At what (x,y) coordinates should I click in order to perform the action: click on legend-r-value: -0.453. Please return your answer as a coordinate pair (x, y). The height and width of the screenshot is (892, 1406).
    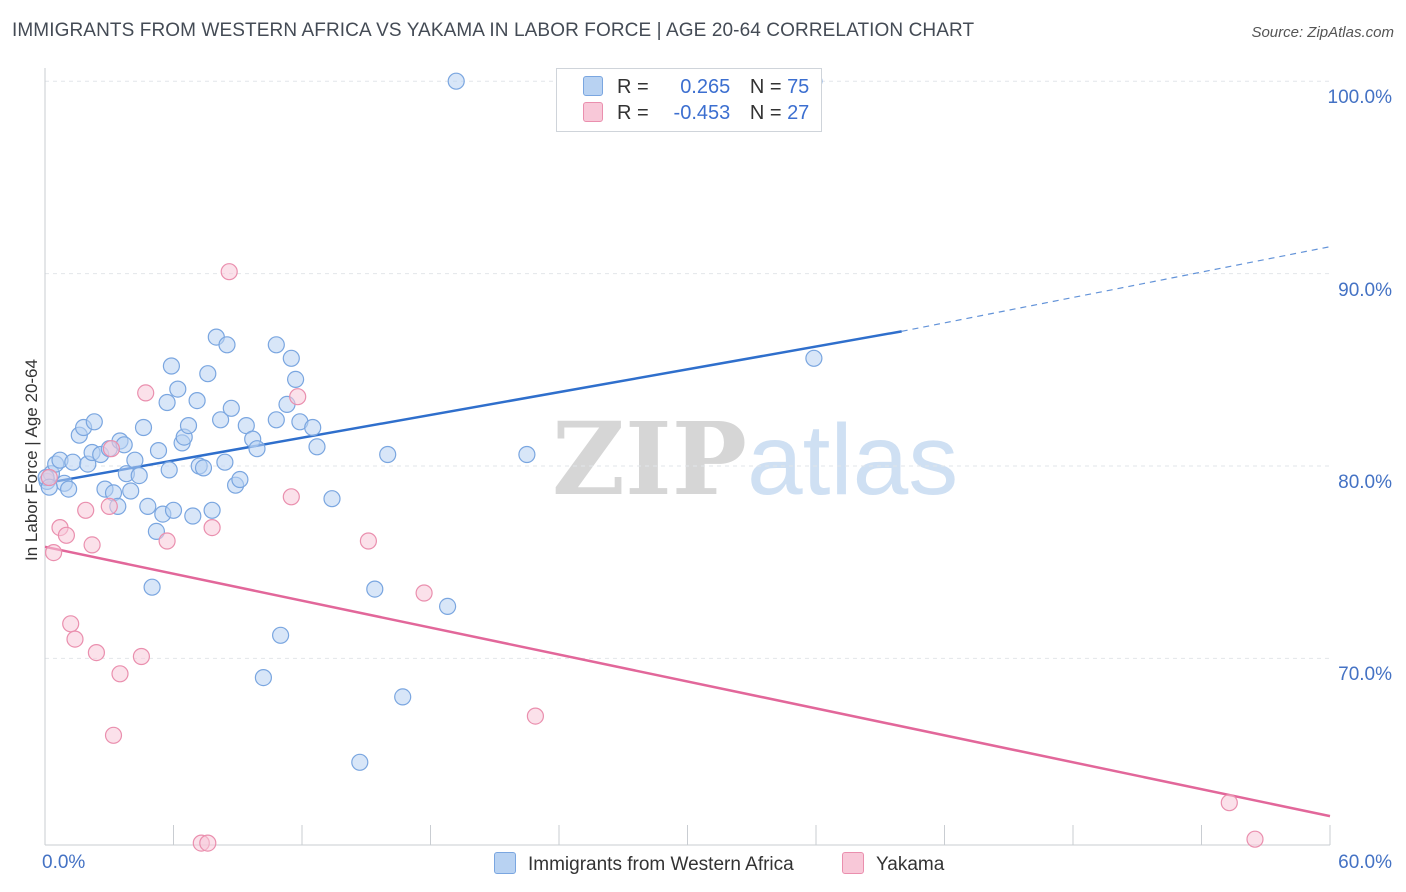
    Looking at the image, I should click on (702, 113).